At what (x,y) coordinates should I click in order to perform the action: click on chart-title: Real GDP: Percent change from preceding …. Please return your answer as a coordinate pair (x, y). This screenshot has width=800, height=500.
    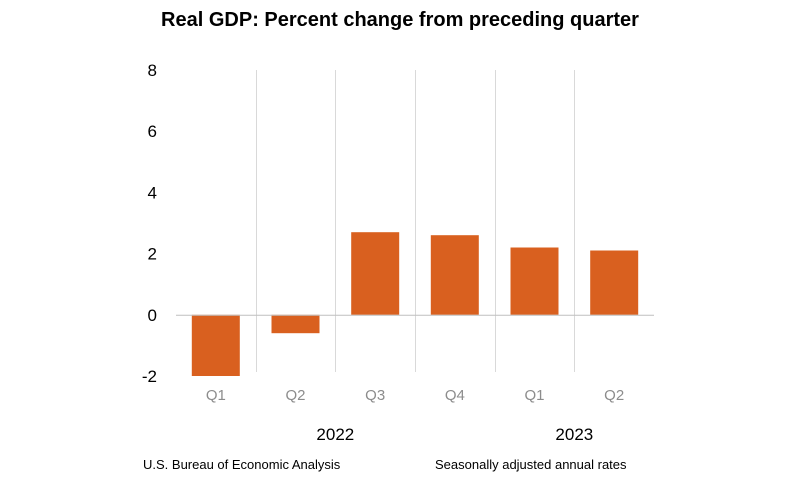
    Looking at the image, I should click on (400, 20).